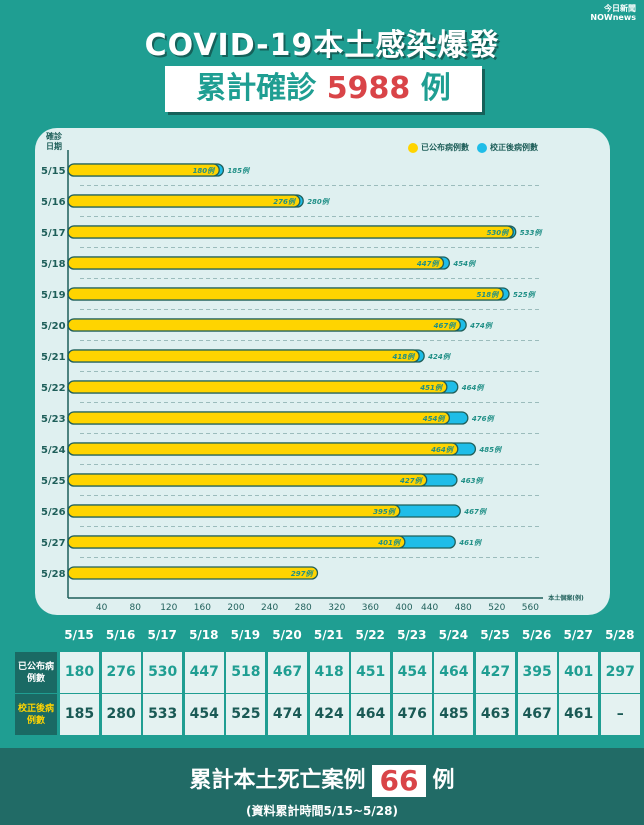 The height and width of the screenshot is (825, 644). Describe the element at coordinates (495, 672) in the screenshot. I see `published-cell: 427` at that location.